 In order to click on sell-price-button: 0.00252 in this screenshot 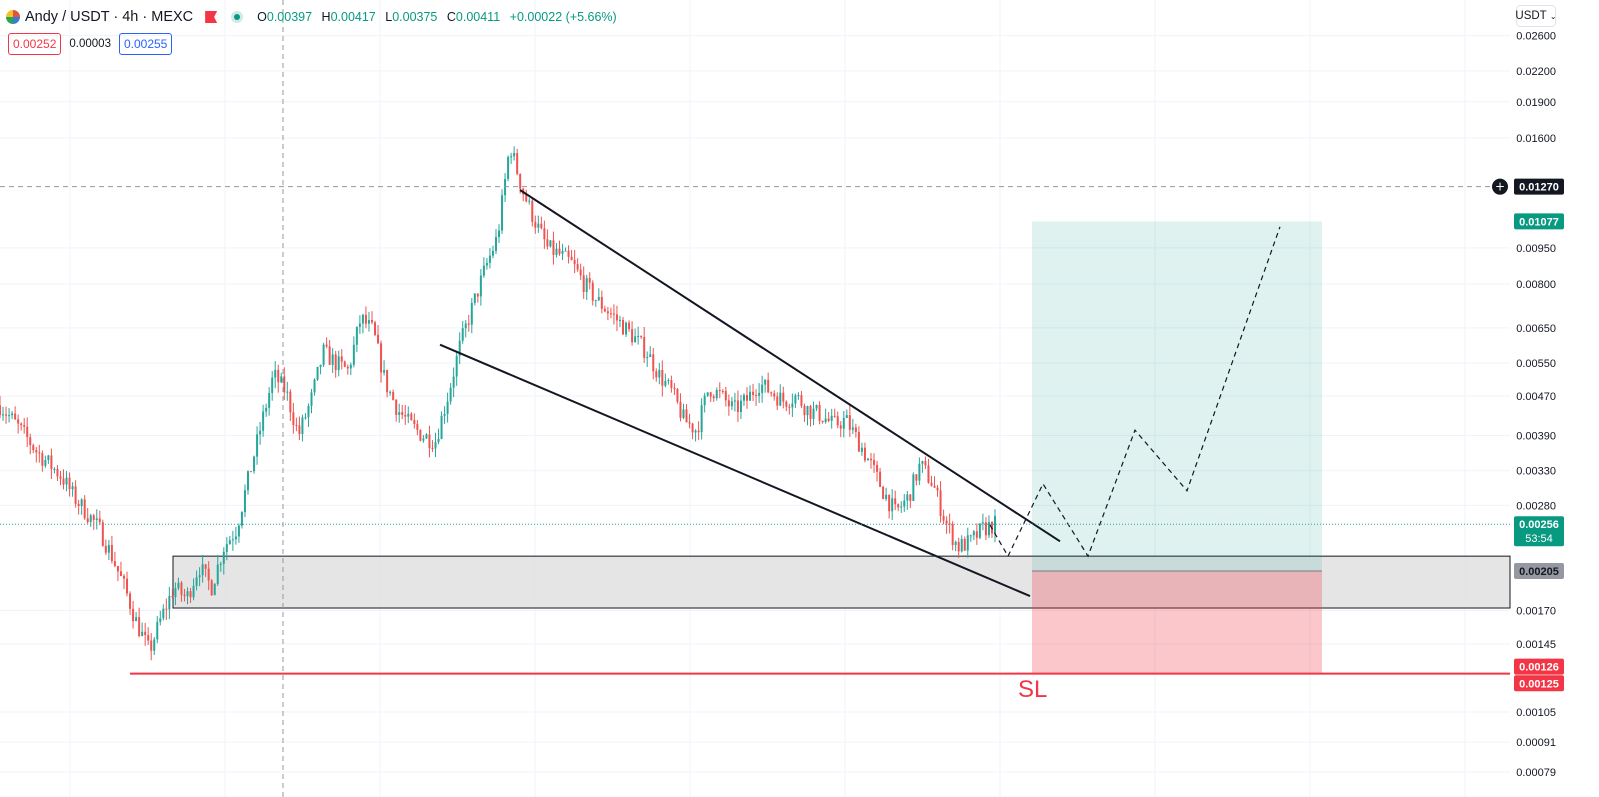, I will do `click(35, 44)`.